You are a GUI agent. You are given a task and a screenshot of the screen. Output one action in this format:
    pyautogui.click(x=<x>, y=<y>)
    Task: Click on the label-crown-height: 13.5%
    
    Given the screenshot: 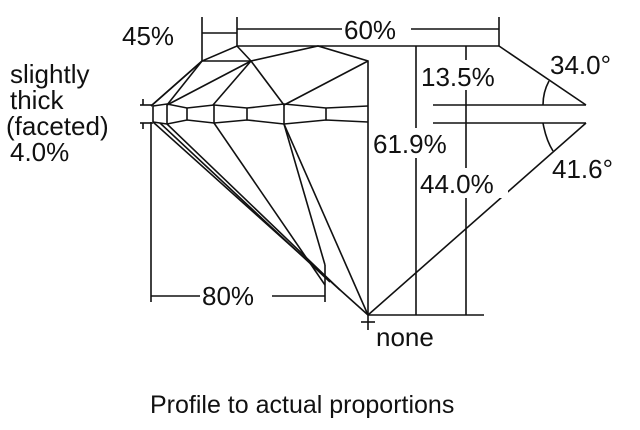 What is the action you would take?
    pyautogui.click(x=458, y=77)
    